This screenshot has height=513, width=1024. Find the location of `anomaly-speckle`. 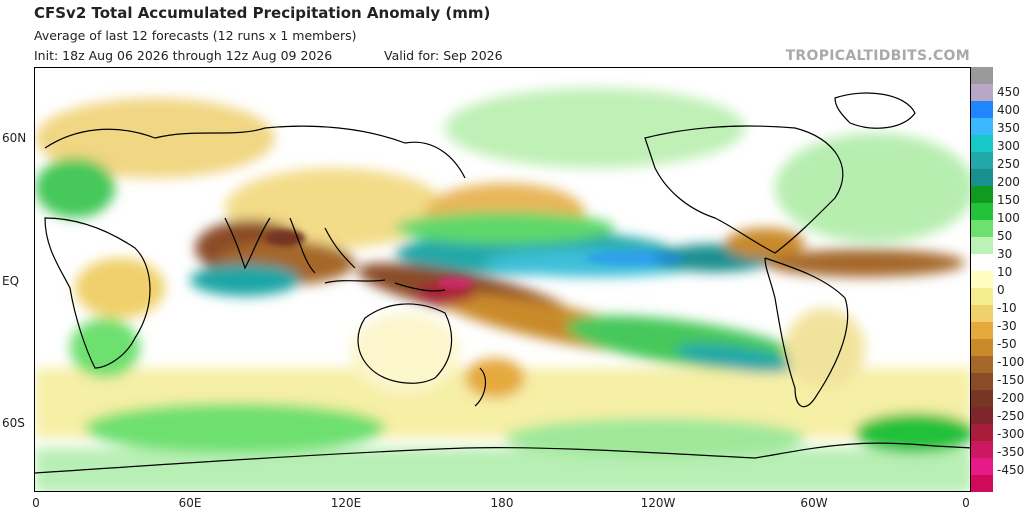

anomaly-speckle is located at coordinates (475, 259).